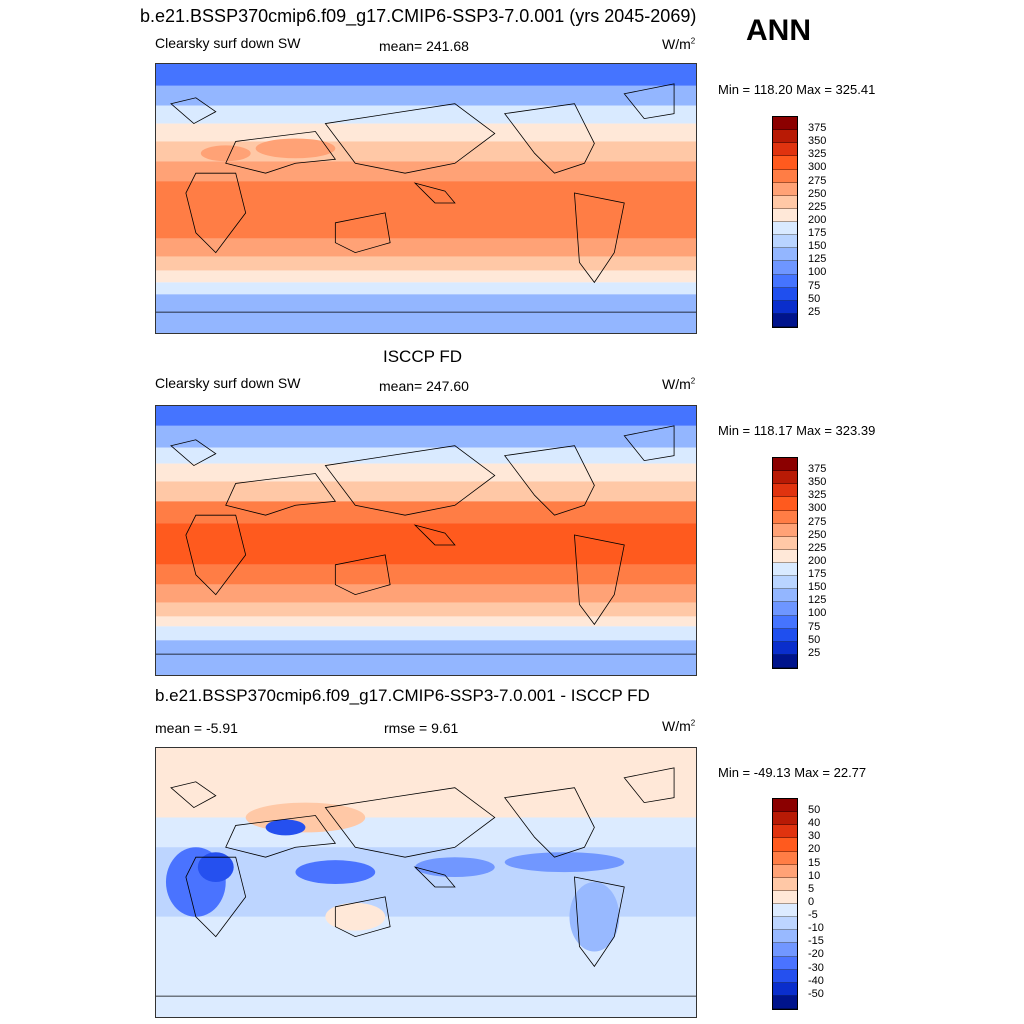 The image size is (1024, 1024). I want to click on colorbar-tick-label: 0, so click(811, 901).